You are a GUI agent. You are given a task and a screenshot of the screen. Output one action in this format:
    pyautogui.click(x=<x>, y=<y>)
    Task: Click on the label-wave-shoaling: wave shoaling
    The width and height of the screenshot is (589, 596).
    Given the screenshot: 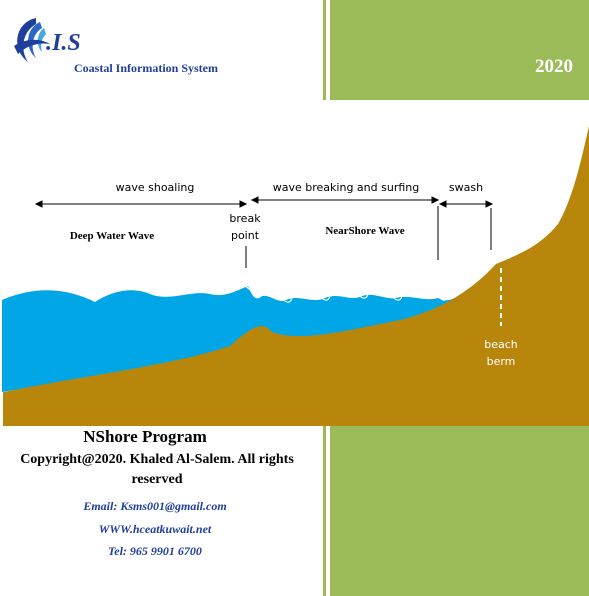 What is the action you would take?
    pyautogui.click(x=155, y=187)
    